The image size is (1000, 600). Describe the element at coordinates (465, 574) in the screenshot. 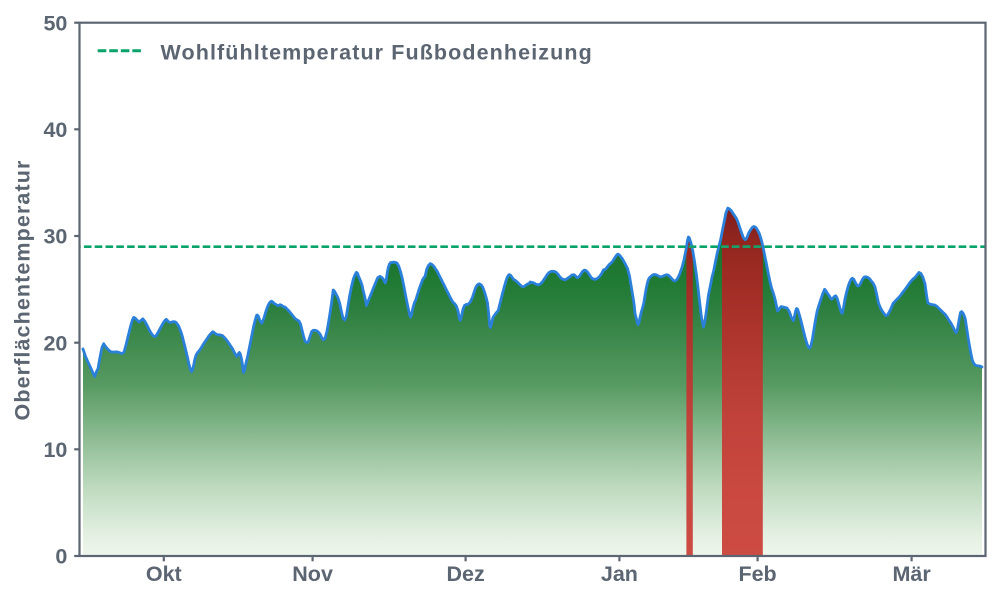

I see `svg-text: Dez` at that location.